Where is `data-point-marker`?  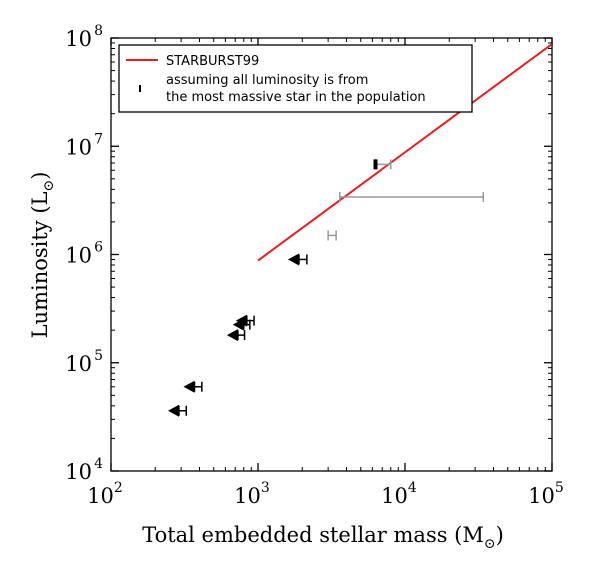 data-point-marker is located at coordinates (375, 164).